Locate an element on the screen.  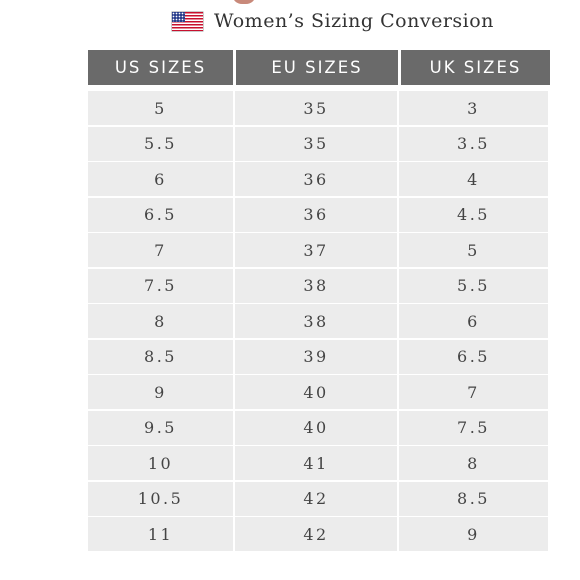
table-row: 6 36 4 is located at coordinates (319, 179).